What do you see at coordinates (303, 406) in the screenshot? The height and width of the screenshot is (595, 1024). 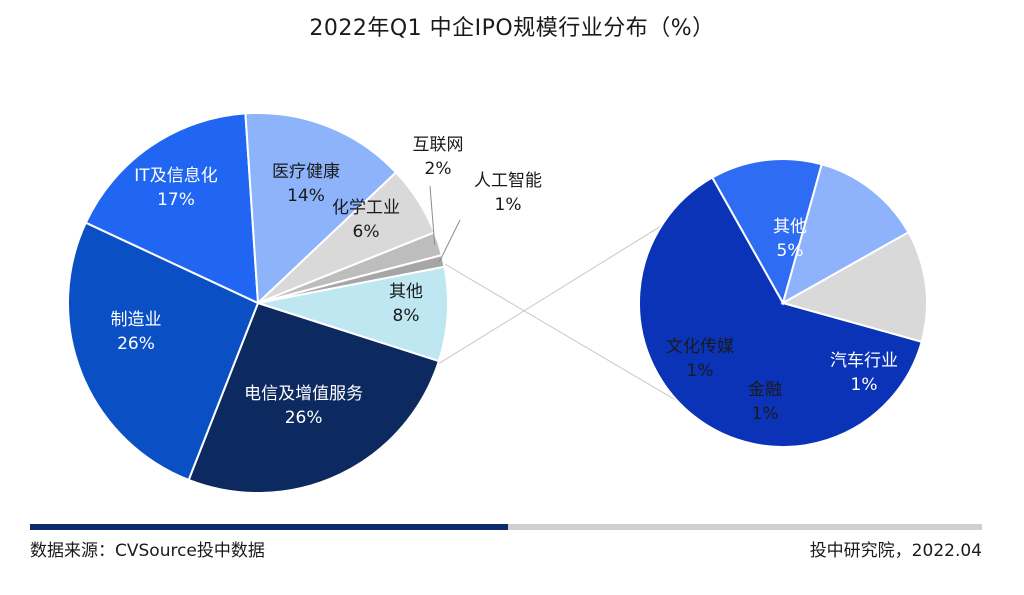 I see `main-pie-label-0: 电信及增值服务 26%` at bounding box center [303, 406].